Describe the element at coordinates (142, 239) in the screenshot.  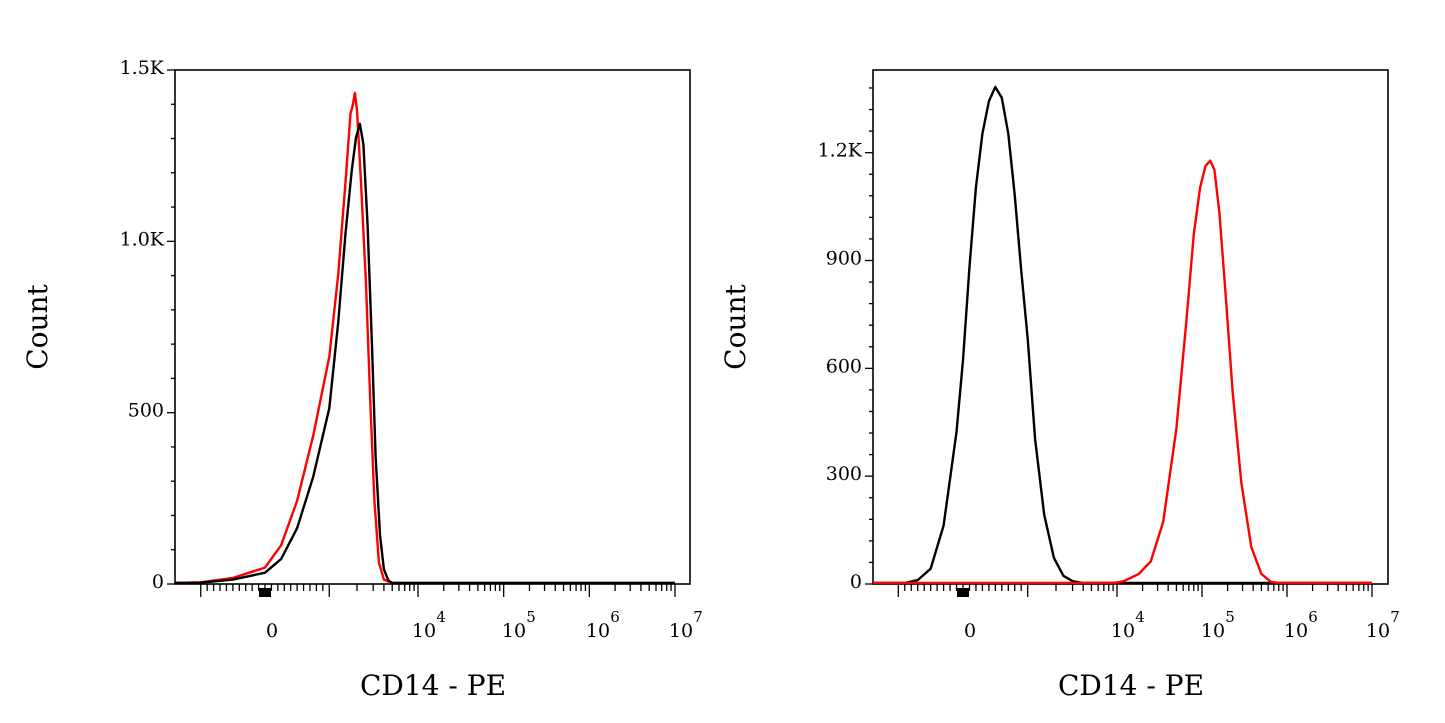
I see `y-tick-label: 1.0K` at that location.